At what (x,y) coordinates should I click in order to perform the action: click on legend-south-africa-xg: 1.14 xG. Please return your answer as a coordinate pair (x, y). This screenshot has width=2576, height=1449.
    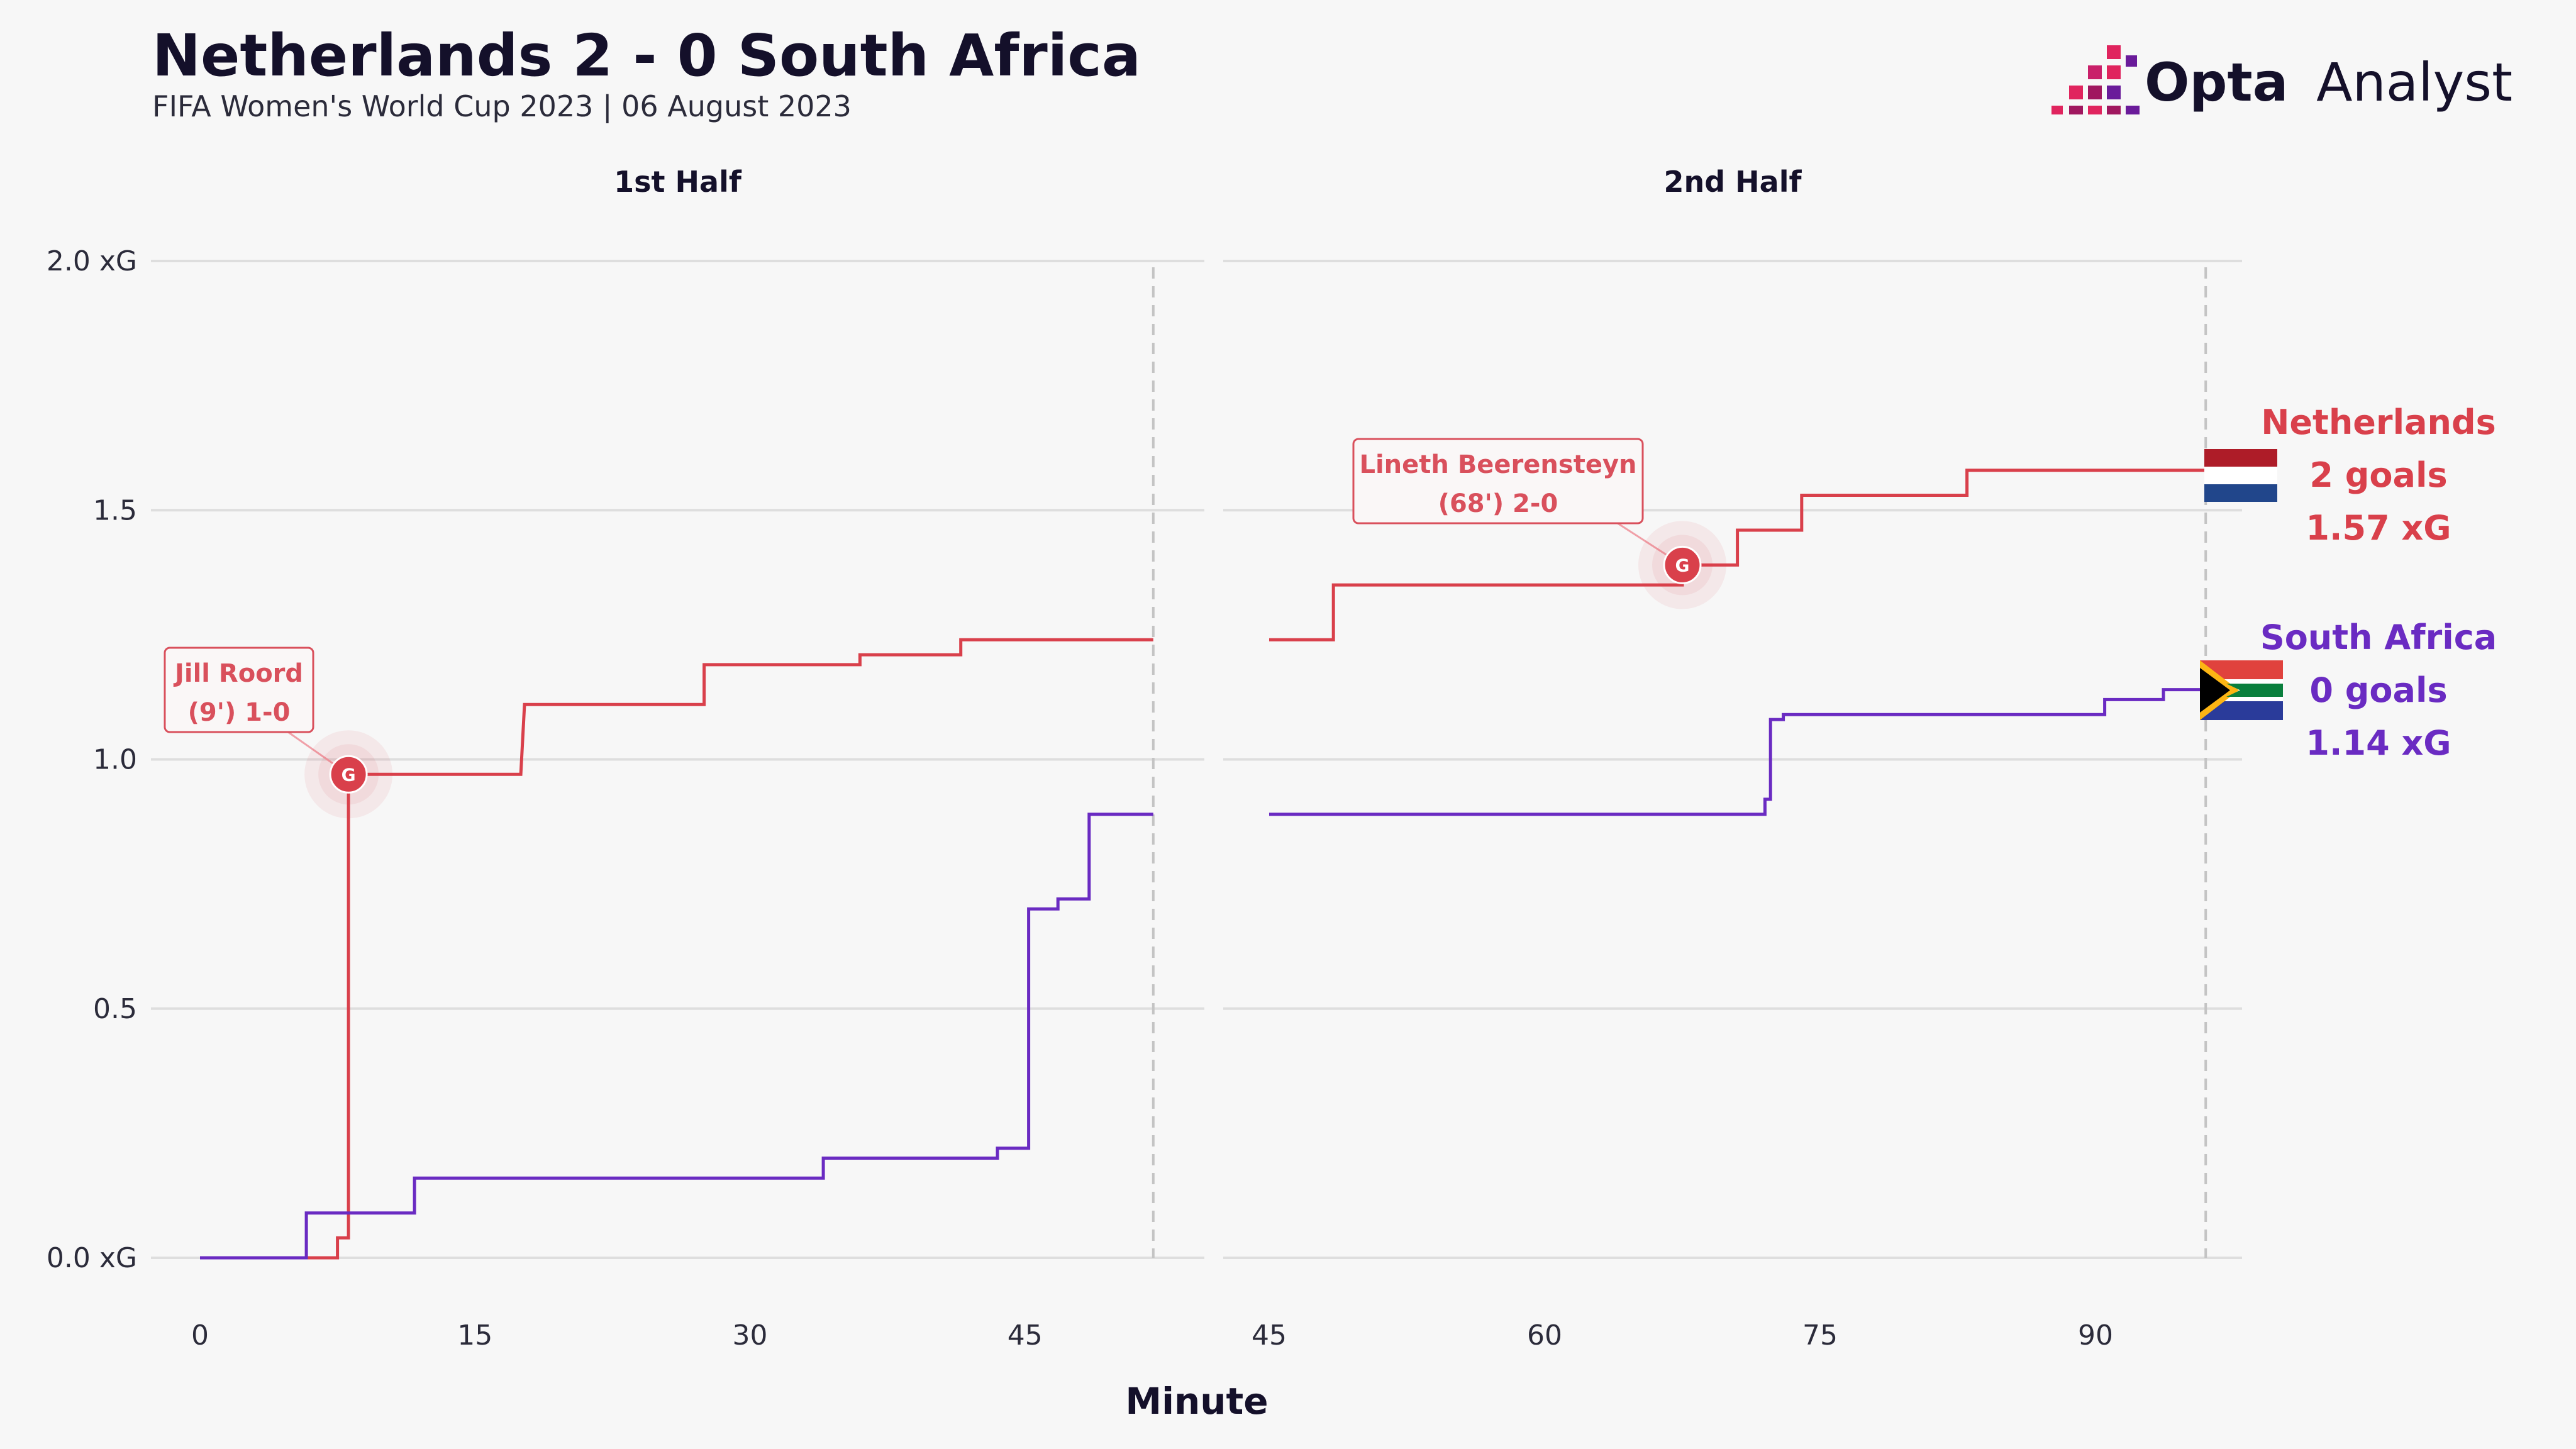
    Looking at the image, I should click on (2378, 743).